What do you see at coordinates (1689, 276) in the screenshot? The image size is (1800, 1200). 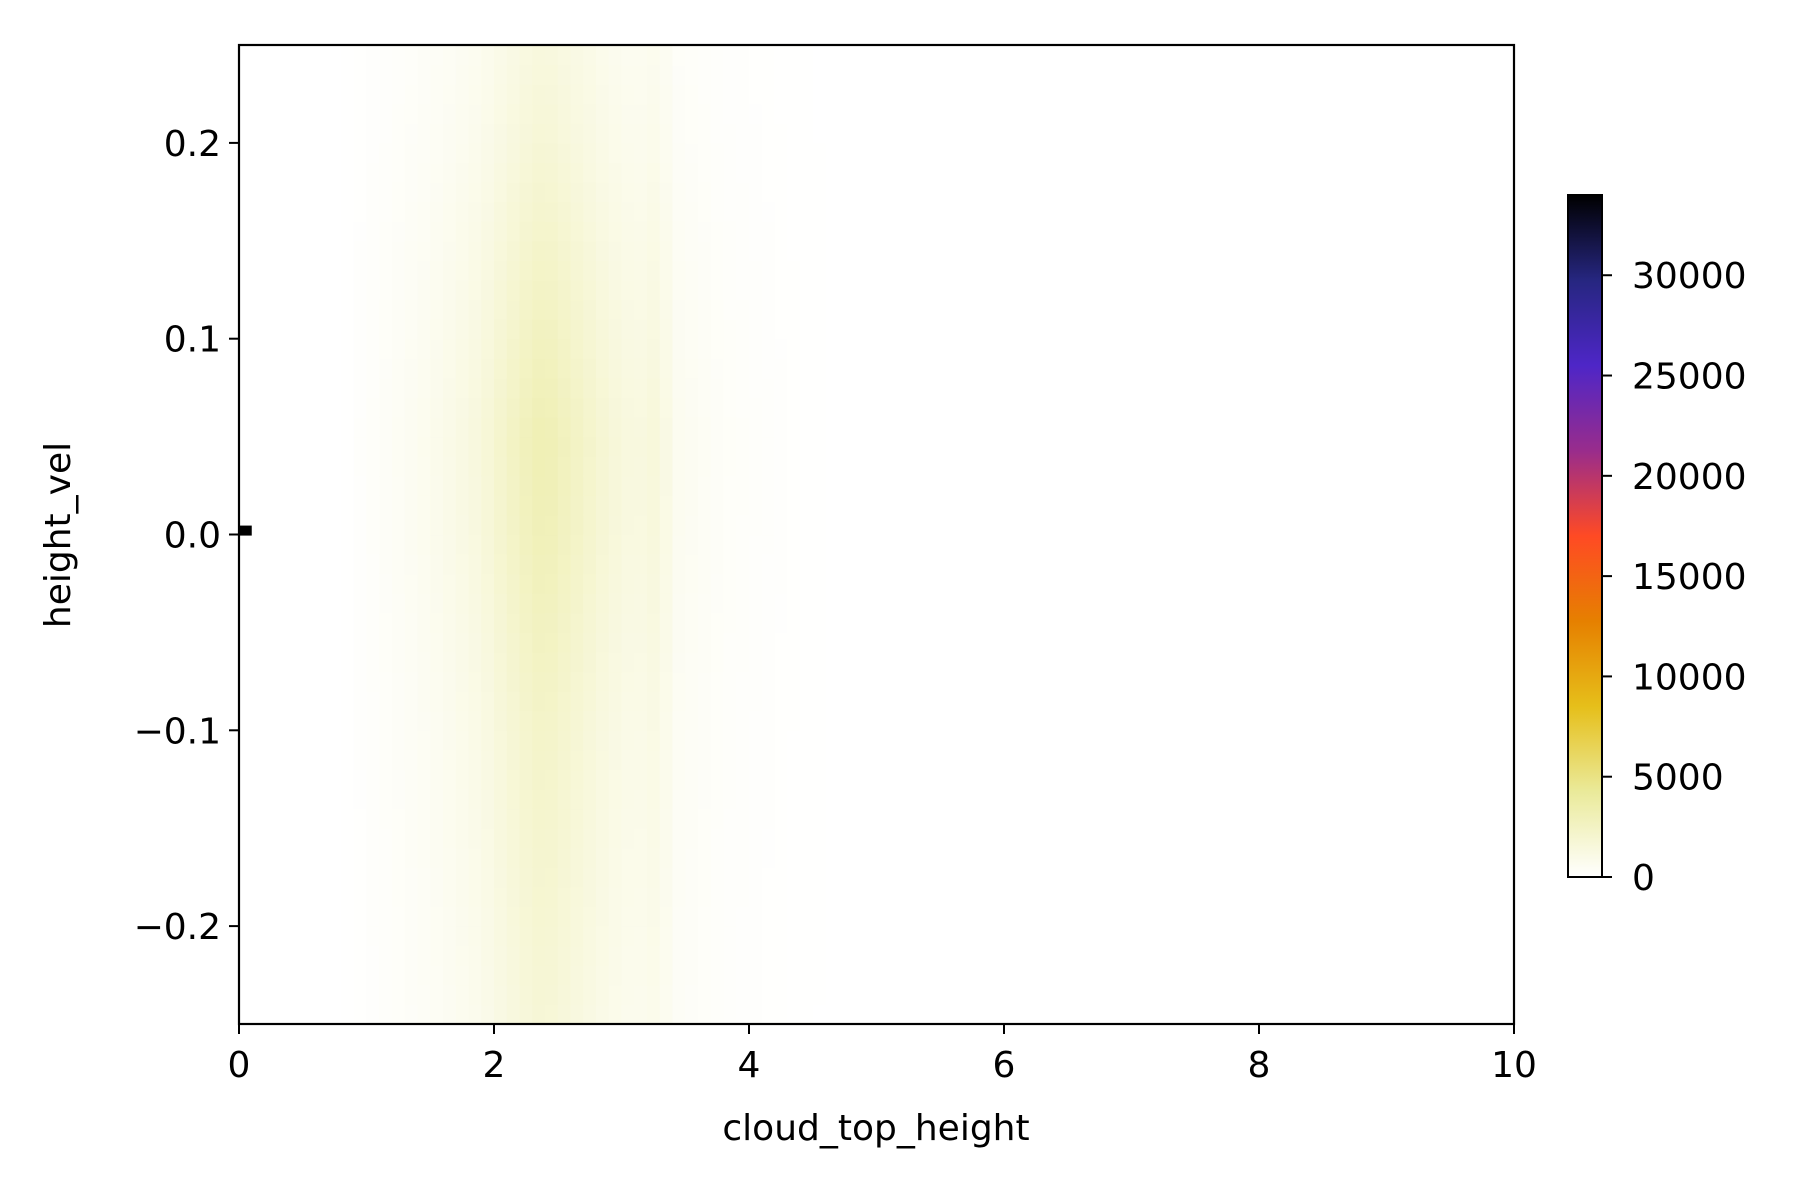 I see `colorbar-tick-label: 30000` at bounding box center [1689, 276].